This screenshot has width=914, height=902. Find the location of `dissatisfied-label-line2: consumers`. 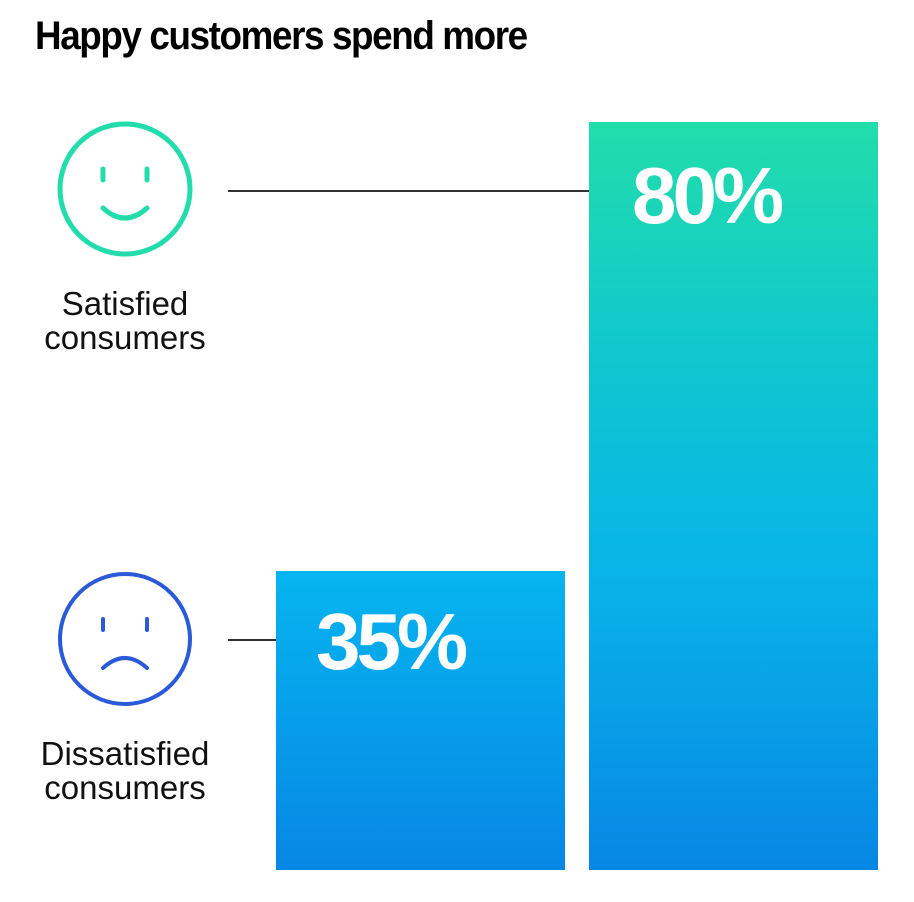

dissatisfied-label-line2: consumers is located at coordinates (125, 787).